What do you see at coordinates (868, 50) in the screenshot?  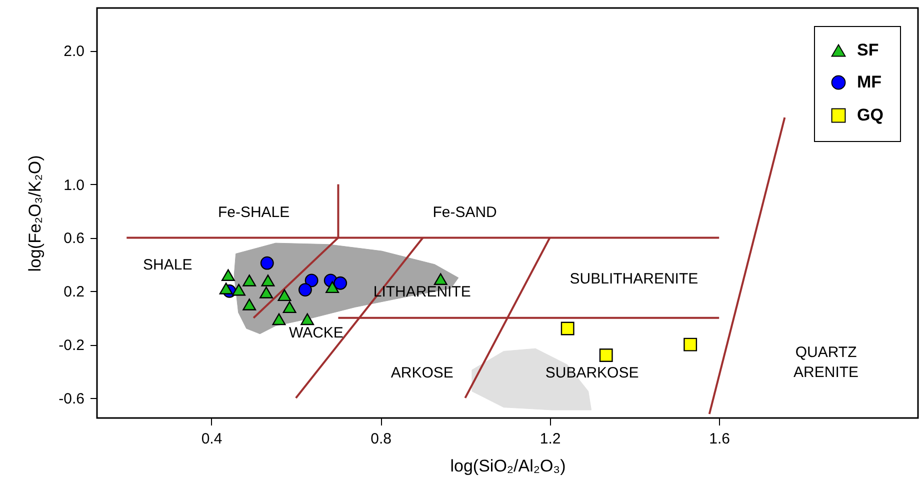 I see `legend-label: SF` at bounding box center [868, 50].